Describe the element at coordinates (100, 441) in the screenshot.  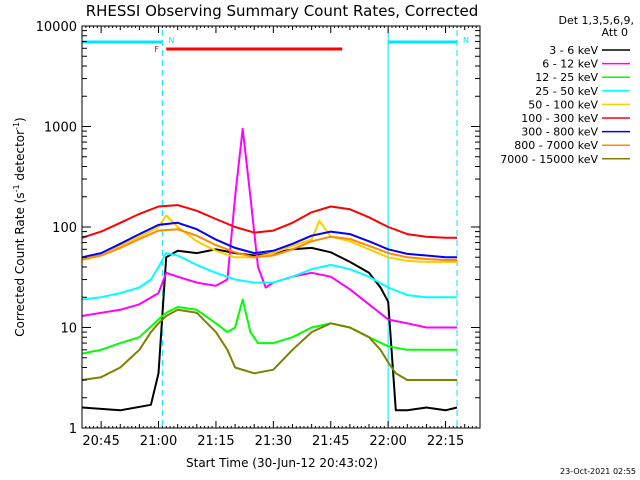
I see `x-tick-label: 20:45` at that location.